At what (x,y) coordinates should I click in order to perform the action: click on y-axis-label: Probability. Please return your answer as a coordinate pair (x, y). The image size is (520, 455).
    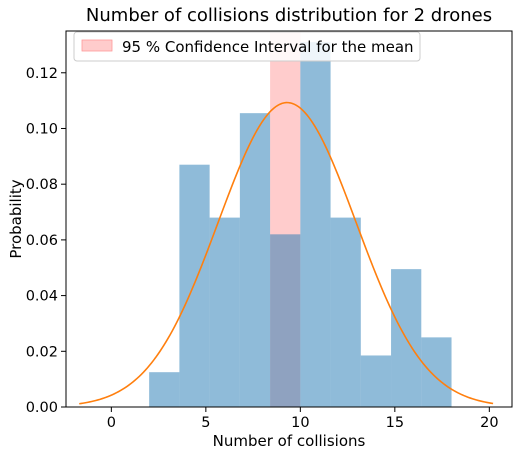
    Looking at the image, I should click on (16, 218).